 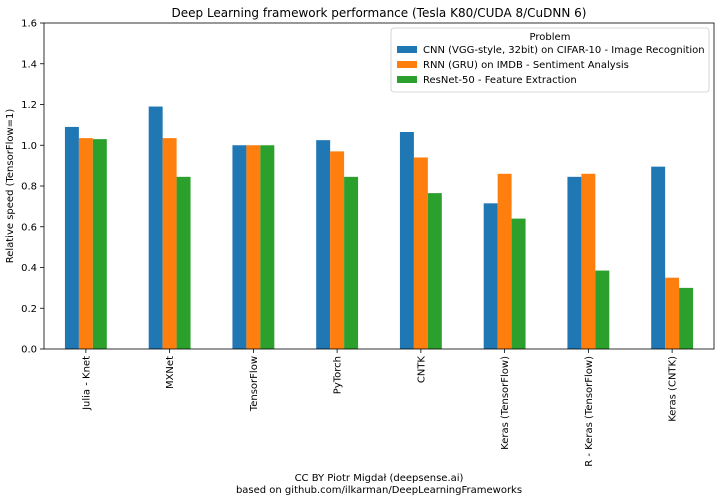 What do you see at coordinates (379, 478) in the screenshot?
I see `footer-credit: CC BY Piotr Migdał (deepsense.ai)` at bounding box center [379, 478].